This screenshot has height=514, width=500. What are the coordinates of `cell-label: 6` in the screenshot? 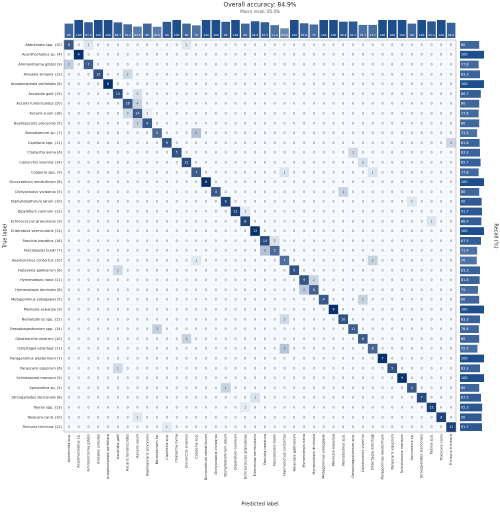 It's located at (314, 290).